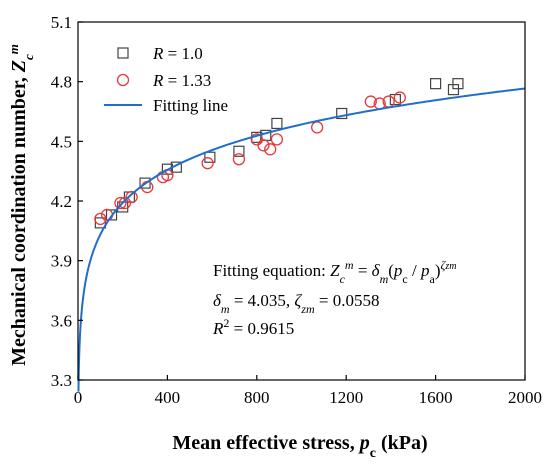 This screenshot has width=550, height=467. I want to click on legend: R = 1.0 R = 1.33 Fitting line, so click(166, 79).